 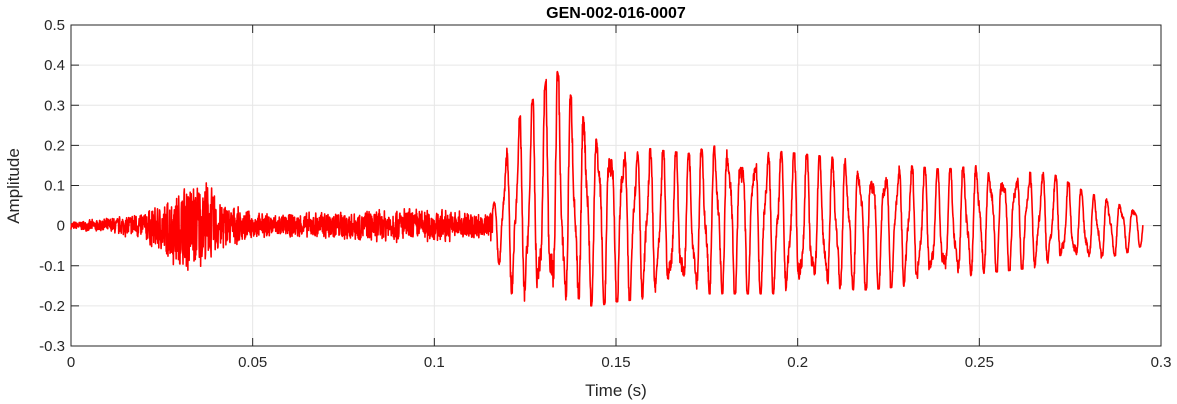 What do you see at coordinates (71, 362) in the screenshot?
I see `x-tick-label: 0` at bounding box center [71, 362].